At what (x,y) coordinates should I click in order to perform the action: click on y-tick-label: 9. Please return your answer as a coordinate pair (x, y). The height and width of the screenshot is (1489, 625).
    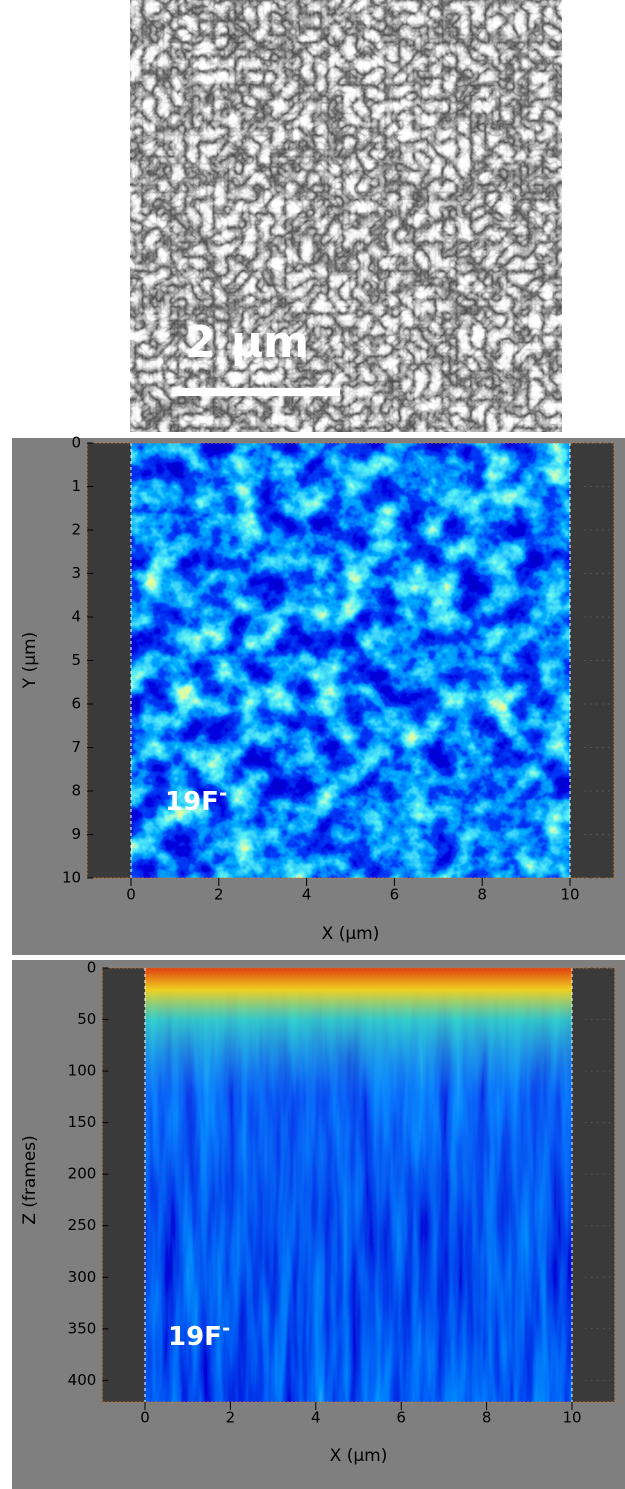
    Looking at the image, I should click on (77, 834).